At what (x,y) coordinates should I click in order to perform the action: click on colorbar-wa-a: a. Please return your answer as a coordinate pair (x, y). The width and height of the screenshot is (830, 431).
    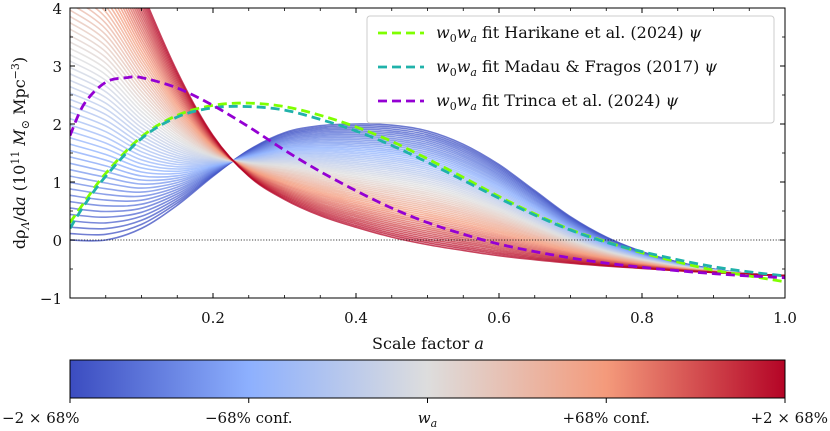
    Looking at the image, I should click on (434, 423).